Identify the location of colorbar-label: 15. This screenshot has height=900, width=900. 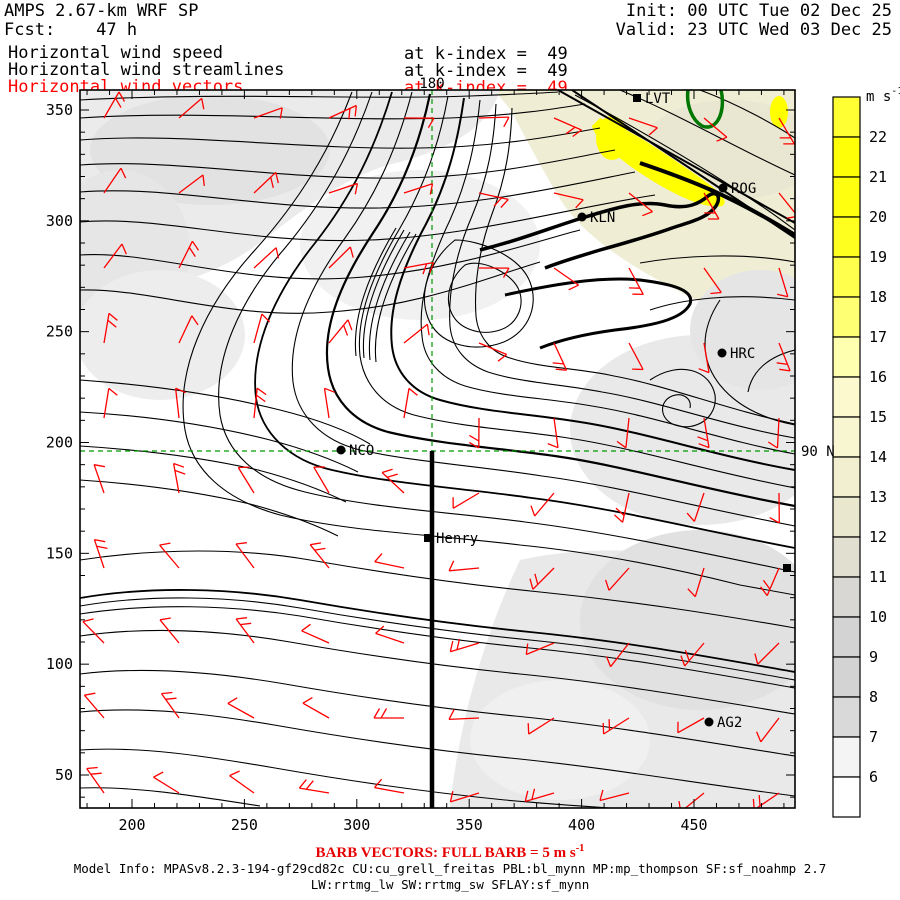
(878, 417).